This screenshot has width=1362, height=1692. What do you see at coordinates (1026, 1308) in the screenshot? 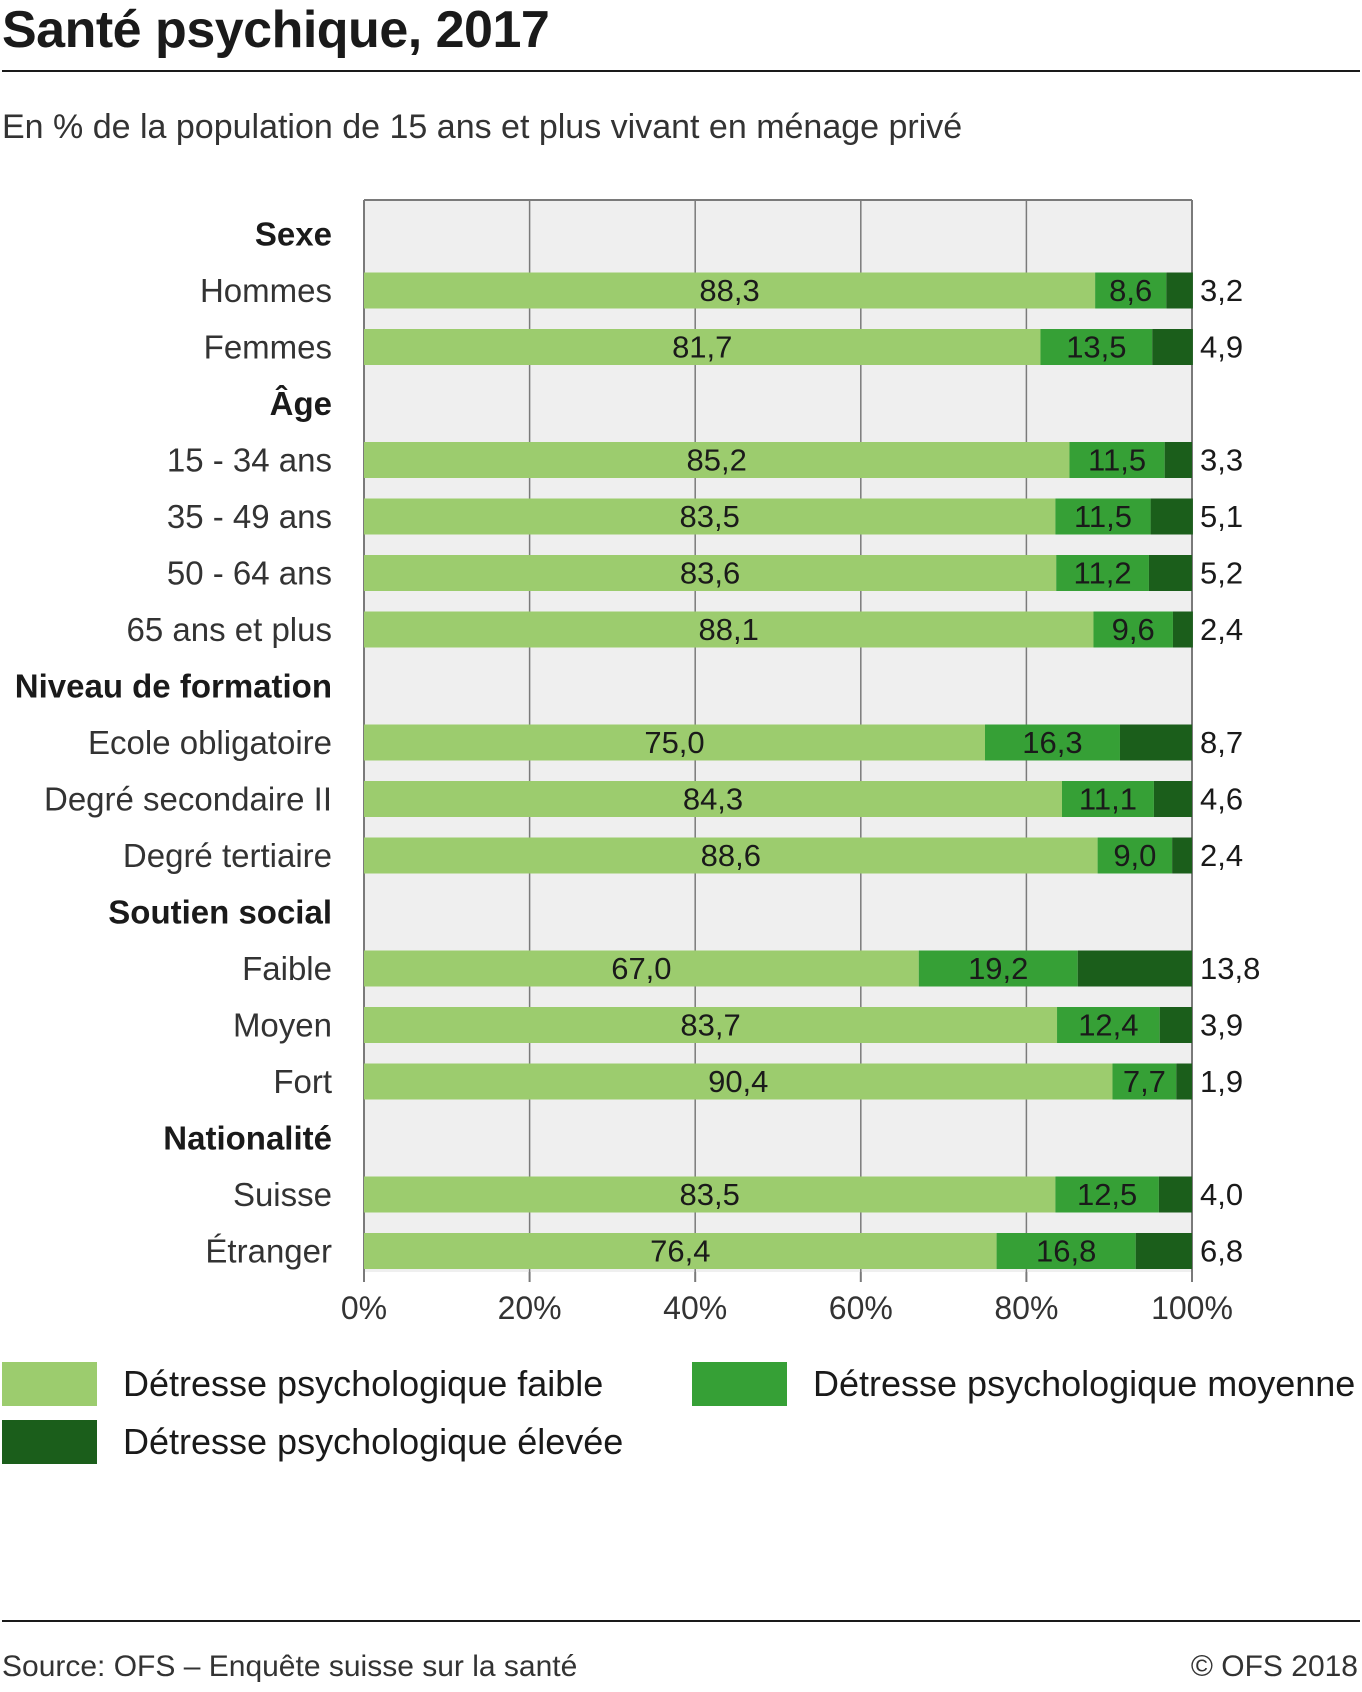
I see `x-tick-label: 80%` at bounding box center [1026, 1308].